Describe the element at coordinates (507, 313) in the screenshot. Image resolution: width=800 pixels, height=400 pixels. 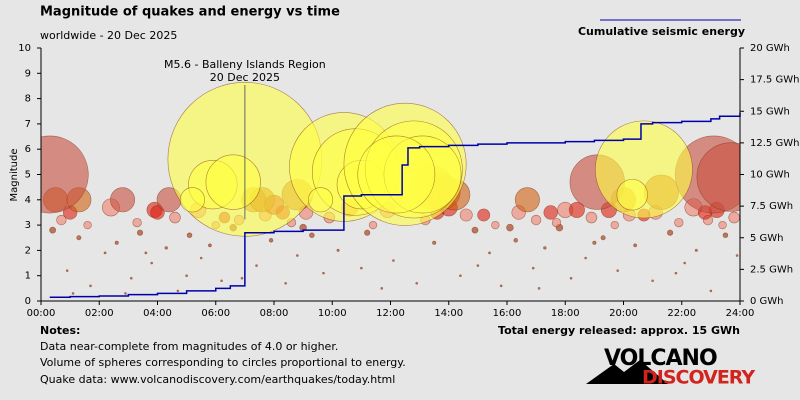
I see `x-tick-label: 16:00` at that location.